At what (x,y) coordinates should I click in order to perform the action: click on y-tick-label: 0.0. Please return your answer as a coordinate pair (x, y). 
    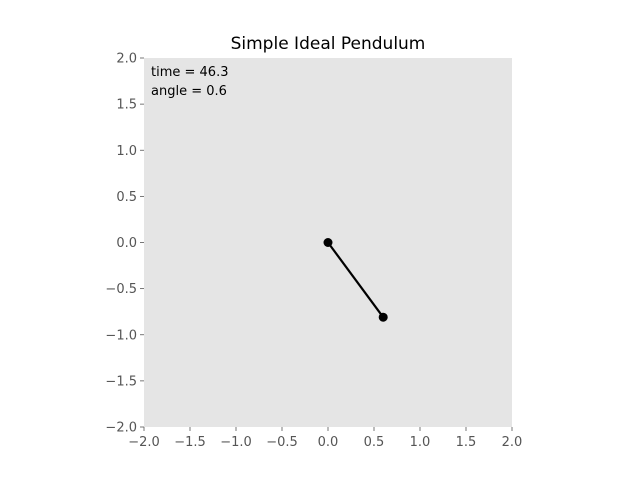
    Looking at the image, I should click on (126, 243).